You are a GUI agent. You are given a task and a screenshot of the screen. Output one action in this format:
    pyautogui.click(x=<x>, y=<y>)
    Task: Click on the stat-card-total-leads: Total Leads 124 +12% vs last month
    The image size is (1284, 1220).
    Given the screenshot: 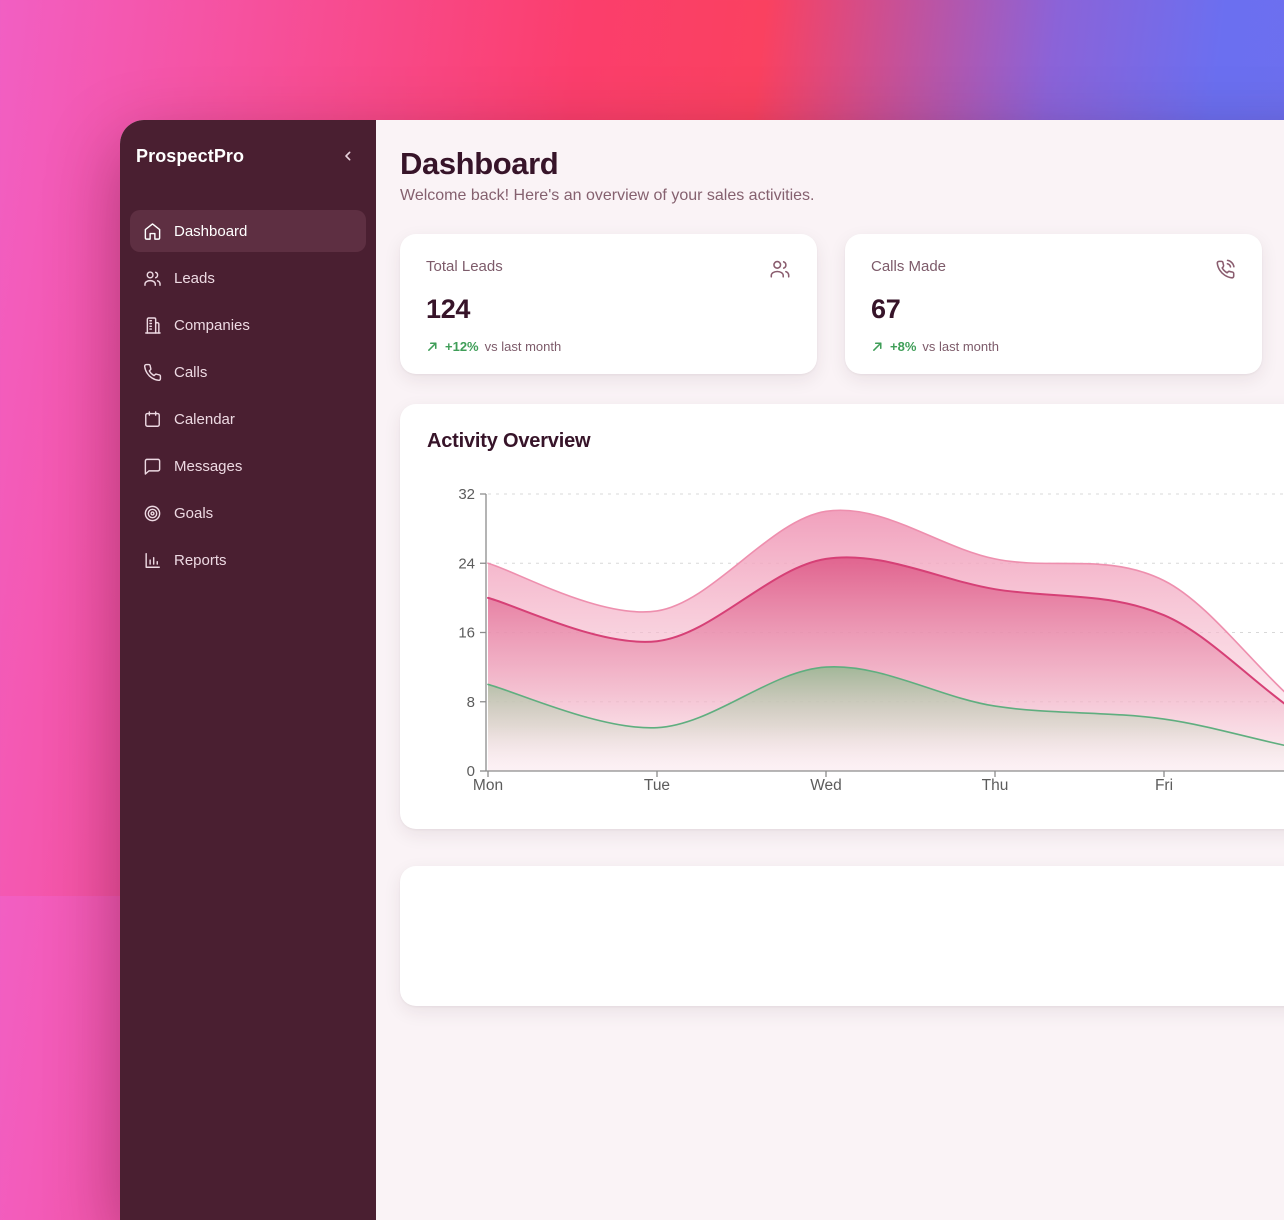 What is the action you would take?
    pyautogui.click(x=608, y=304)
    